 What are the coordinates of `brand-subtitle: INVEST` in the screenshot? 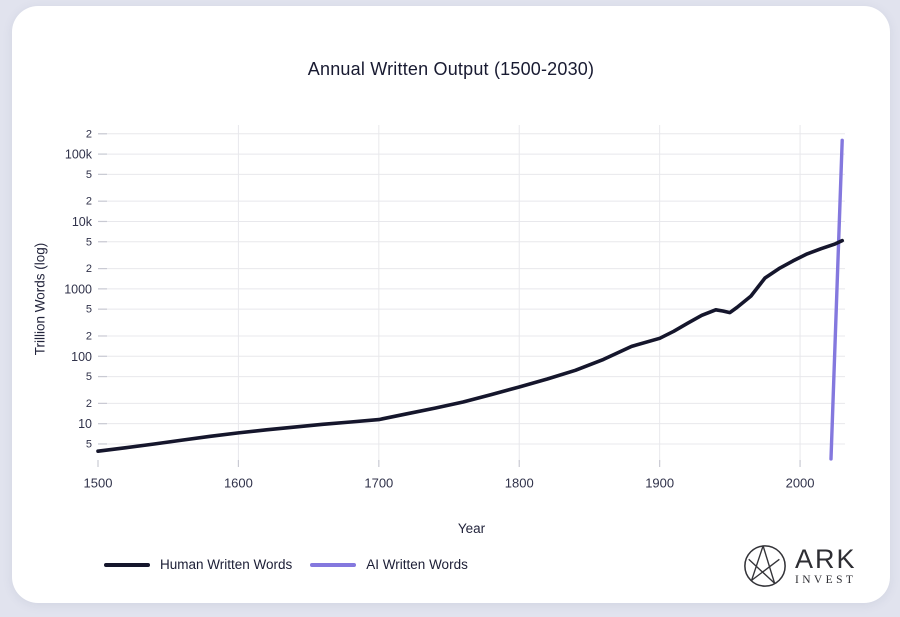 It's located at (826, 579).